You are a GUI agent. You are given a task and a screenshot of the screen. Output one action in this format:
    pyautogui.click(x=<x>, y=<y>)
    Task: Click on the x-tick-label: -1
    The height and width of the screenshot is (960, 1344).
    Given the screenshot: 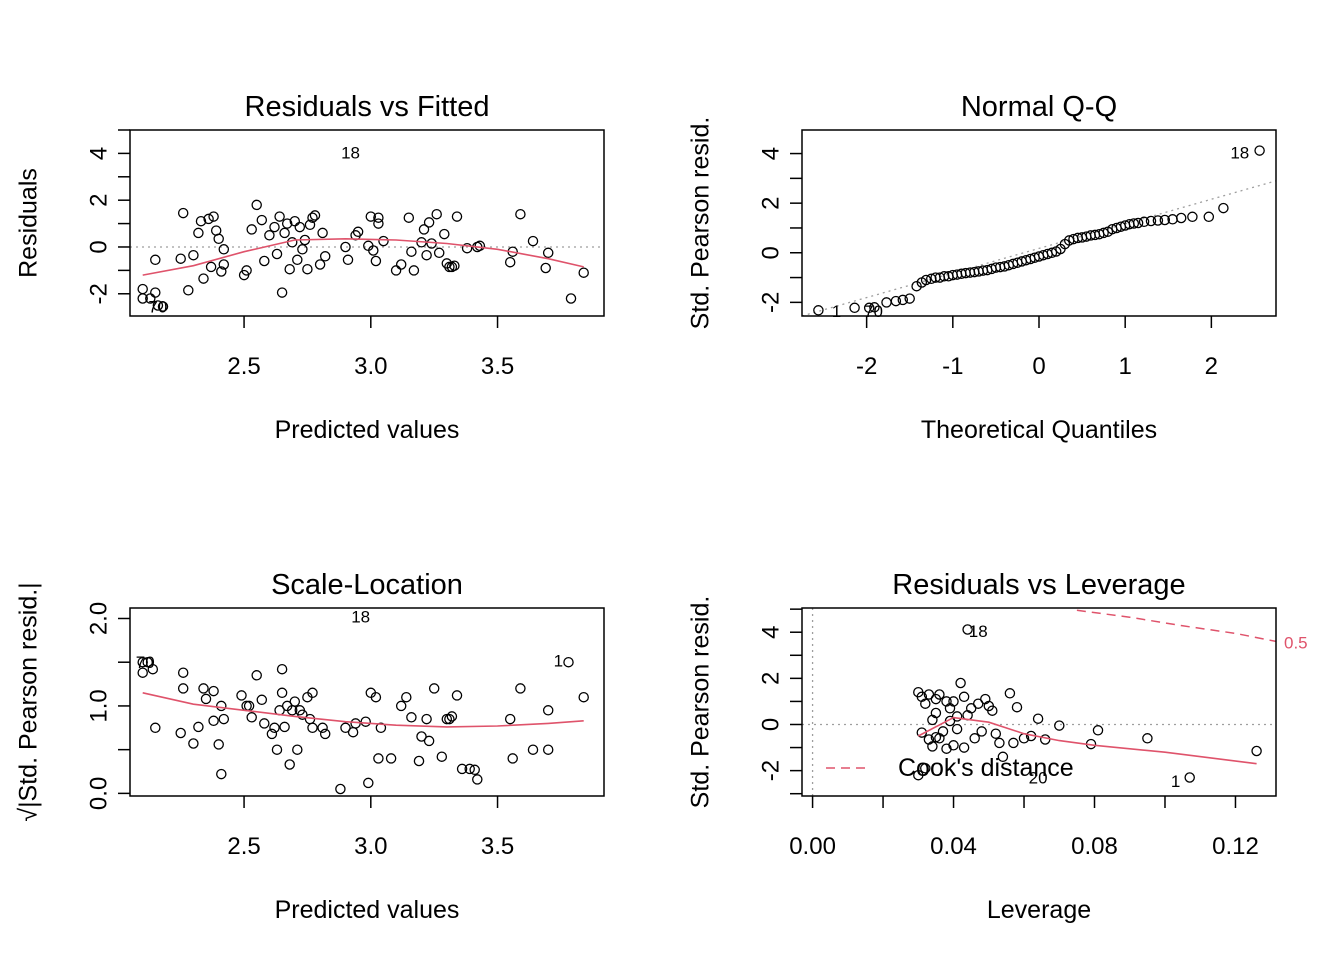 What is the action you would take?
    pyautogui.click(x=952, y=366)
    